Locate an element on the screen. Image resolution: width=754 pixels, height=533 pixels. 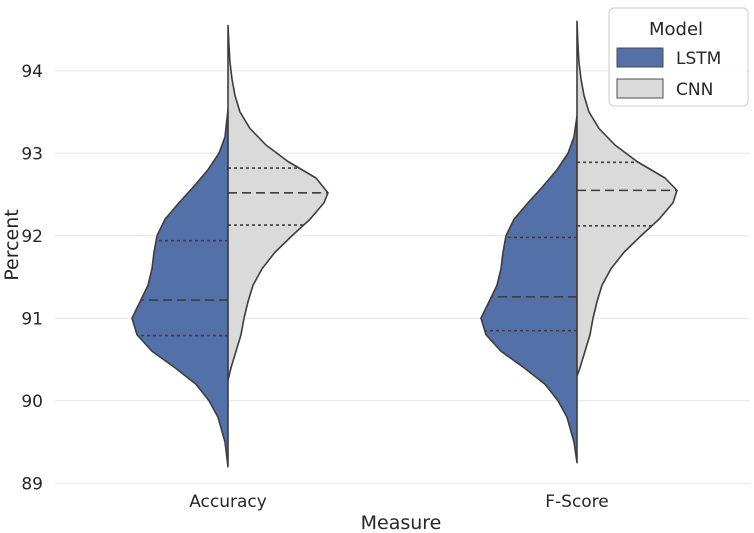
violin-lstm-accuracy is located at coordinates (180, 288).